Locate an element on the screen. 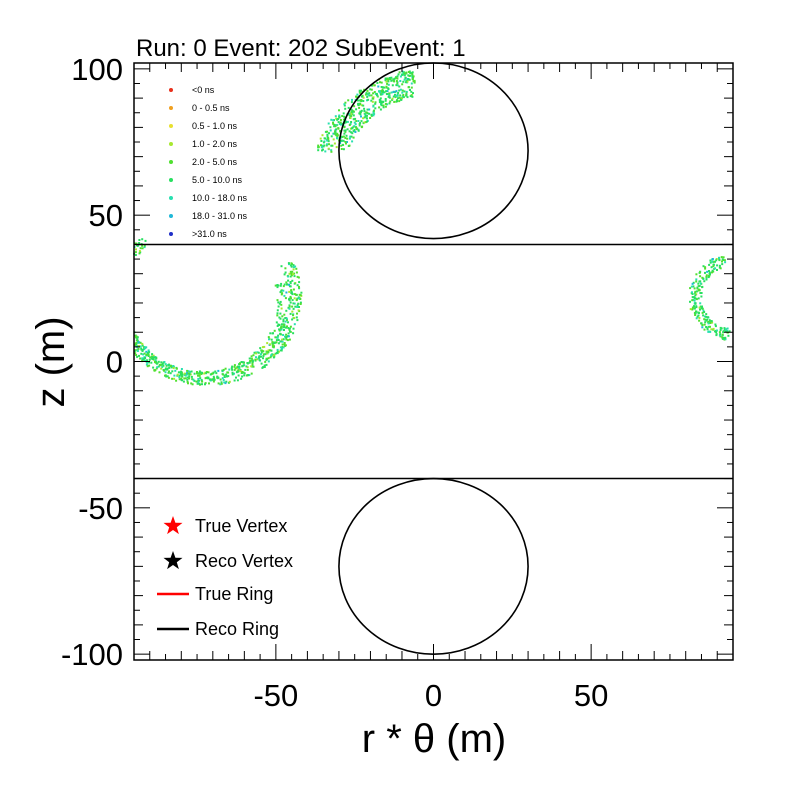 Image resolution: width=796 pixels, height=808 pixels. time-legend-label: 18.0 - 31.0 ns is located at coordinates (220, 216).